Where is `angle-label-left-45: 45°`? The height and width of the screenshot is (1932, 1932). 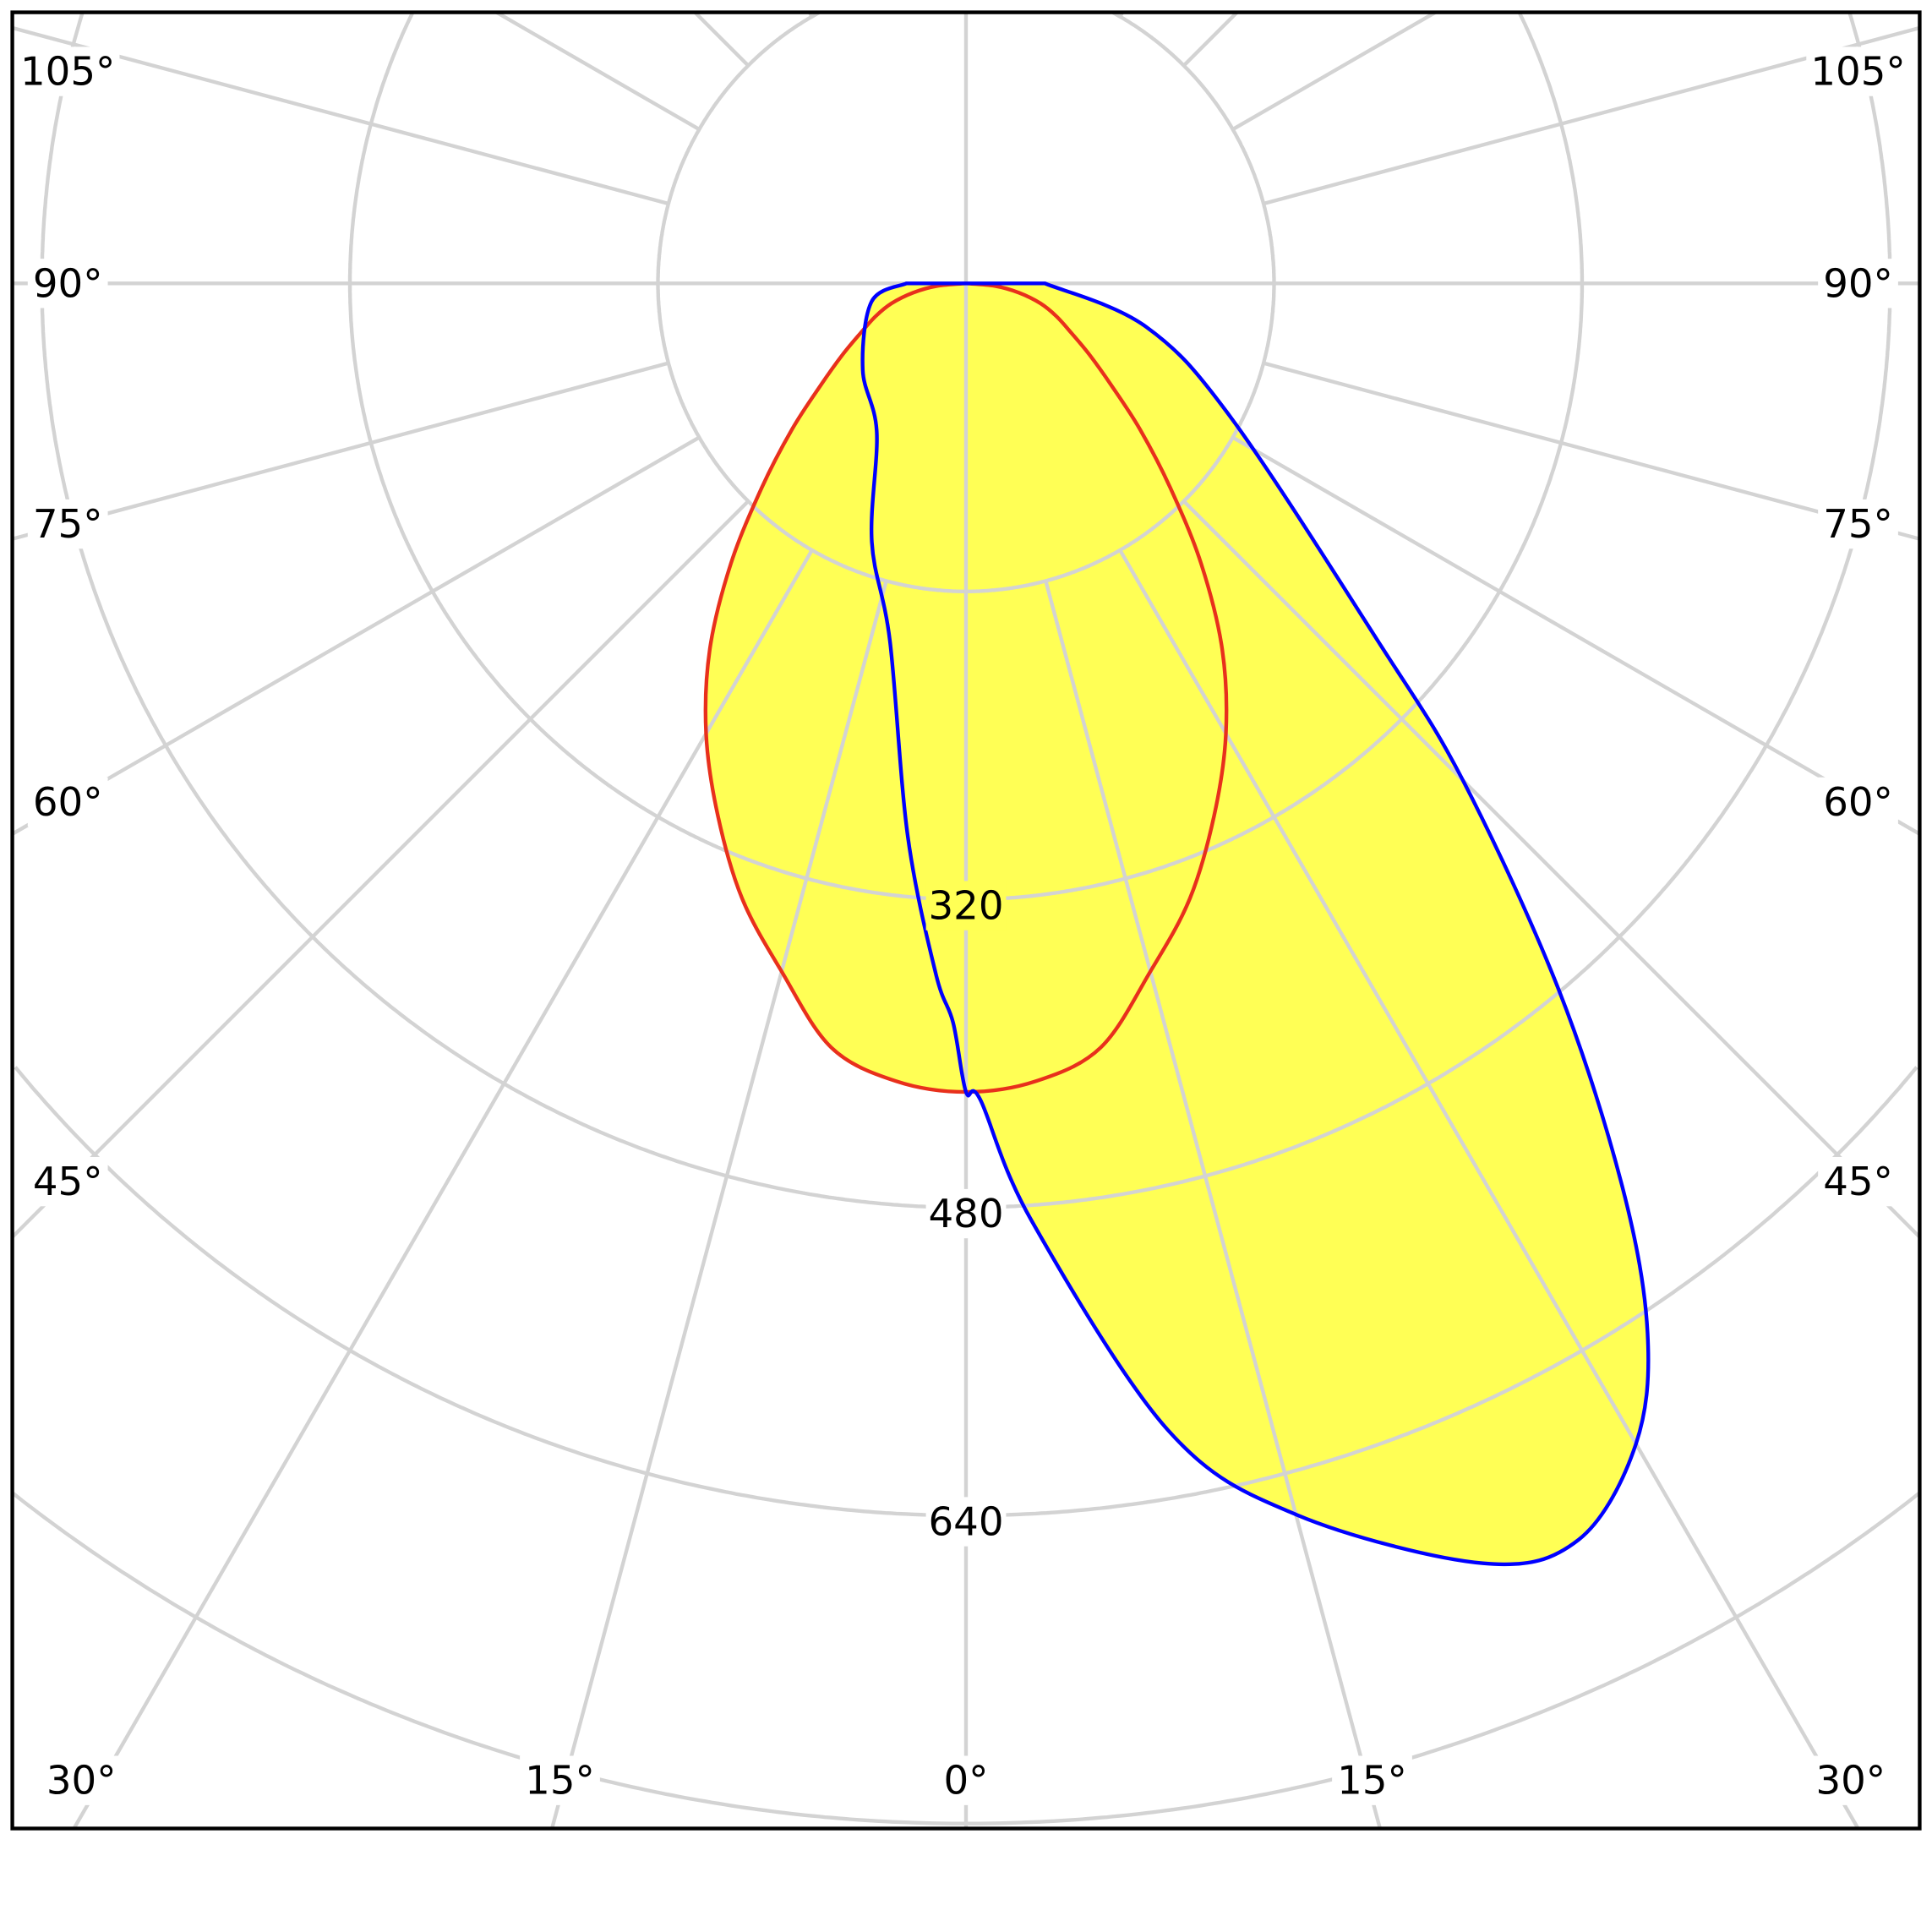
angle-label-left-45: 45° is located at coordinates (67, 1181).